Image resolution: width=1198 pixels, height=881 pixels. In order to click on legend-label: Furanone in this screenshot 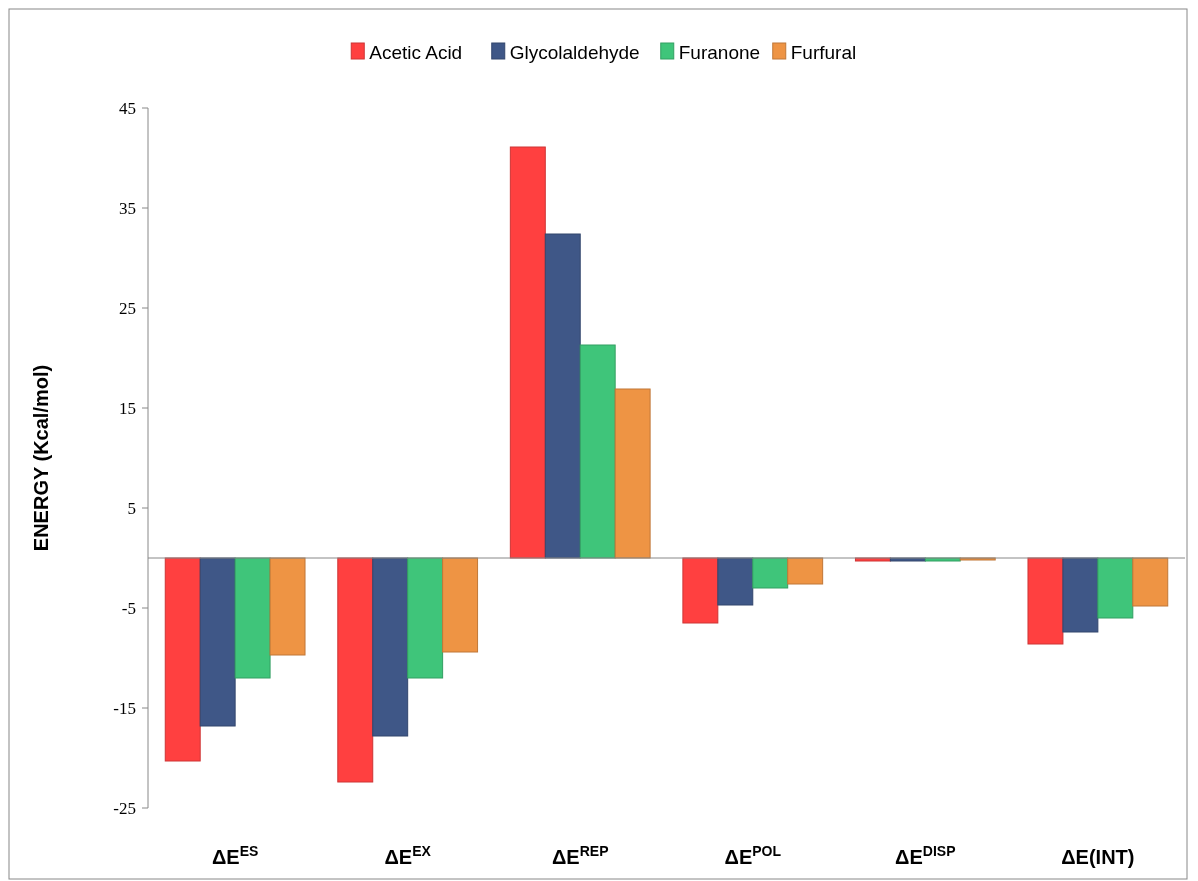, I will do `click(719, 52)`.